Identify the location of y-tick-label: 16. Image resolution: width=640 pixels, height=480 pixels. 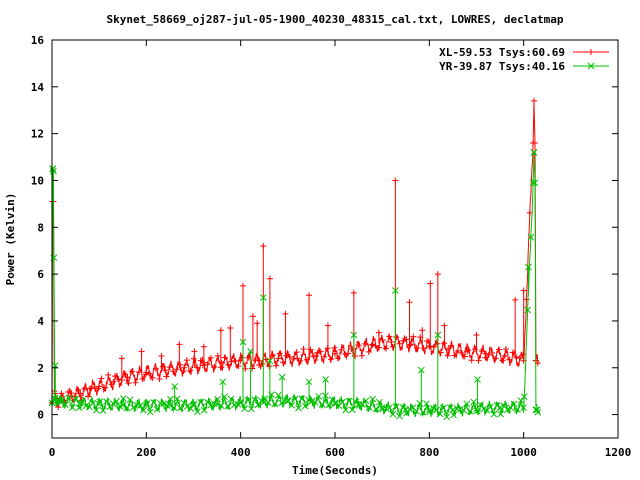
(38, 40).